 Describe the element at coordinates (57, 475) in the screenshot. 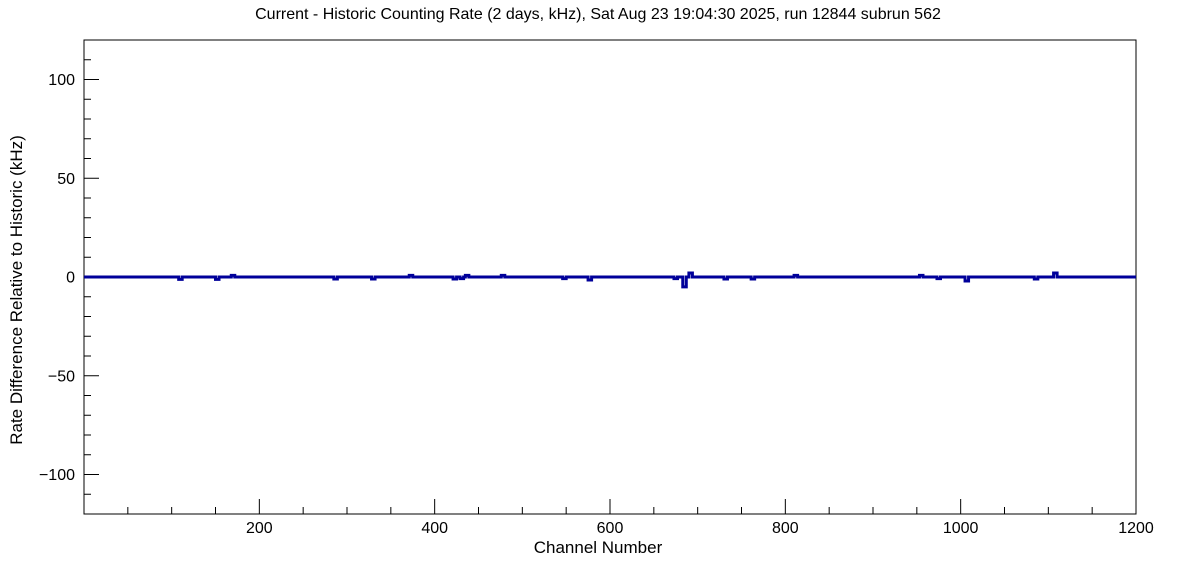

I see `tick-label: −100` at that location.